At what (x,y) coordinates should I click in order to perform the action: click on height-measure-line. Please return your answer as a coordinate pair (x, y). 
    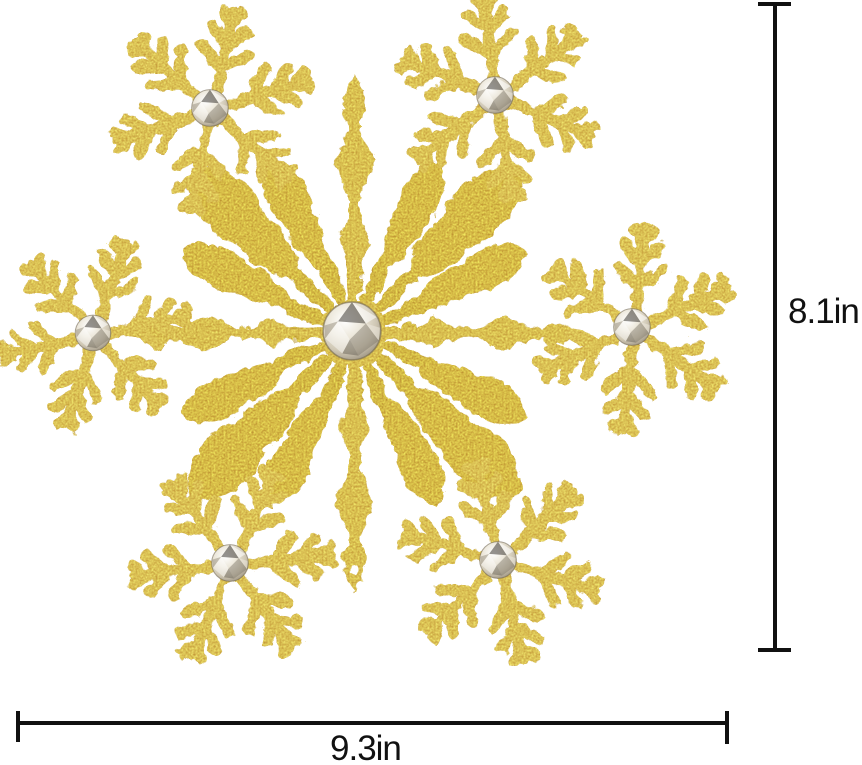
    Looking at the image, I should click on (775, 327).